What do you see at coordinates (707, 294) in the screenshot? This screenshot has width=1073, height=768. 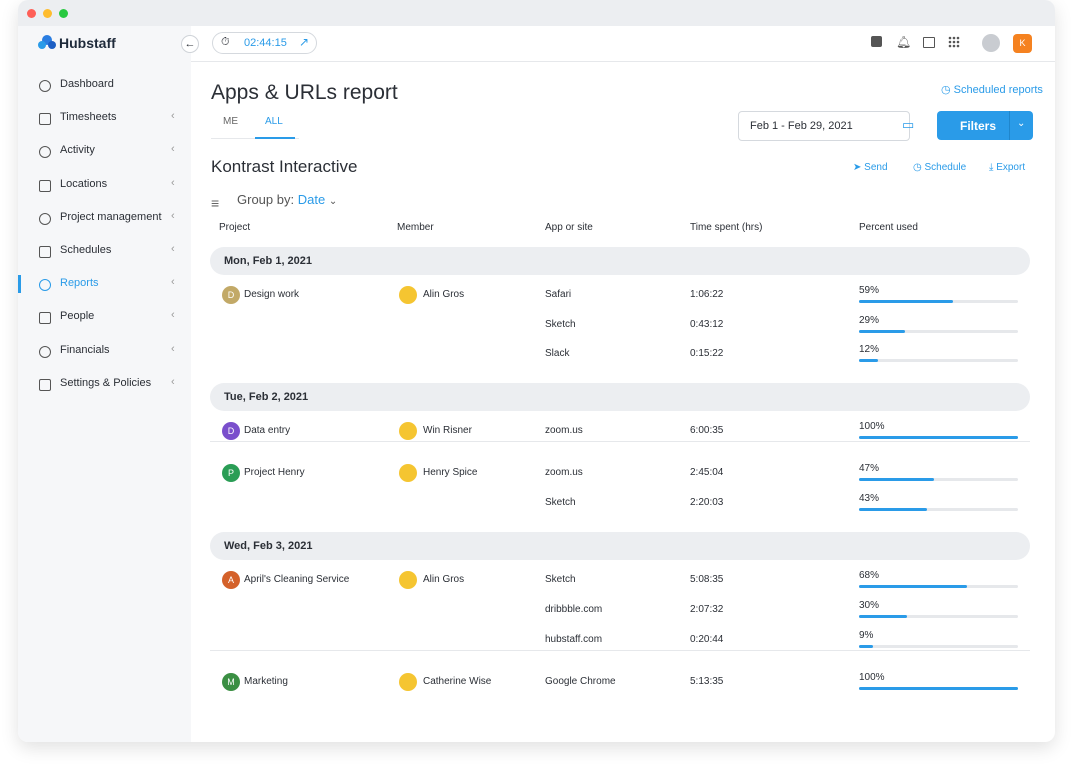 I see `time: 1:06:22` at bounding box center [707, 294].